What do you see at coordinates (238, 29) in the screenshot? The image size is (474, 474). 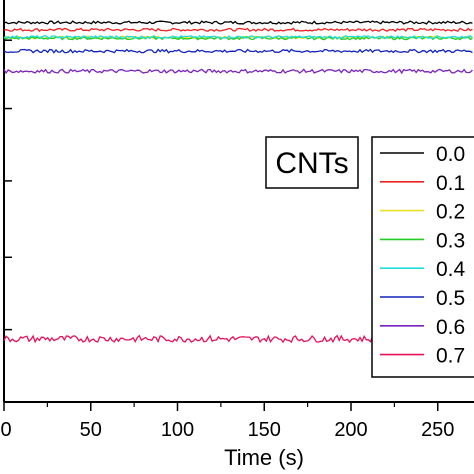 I see `series-line-0.1` at bounding box center [238, 29].